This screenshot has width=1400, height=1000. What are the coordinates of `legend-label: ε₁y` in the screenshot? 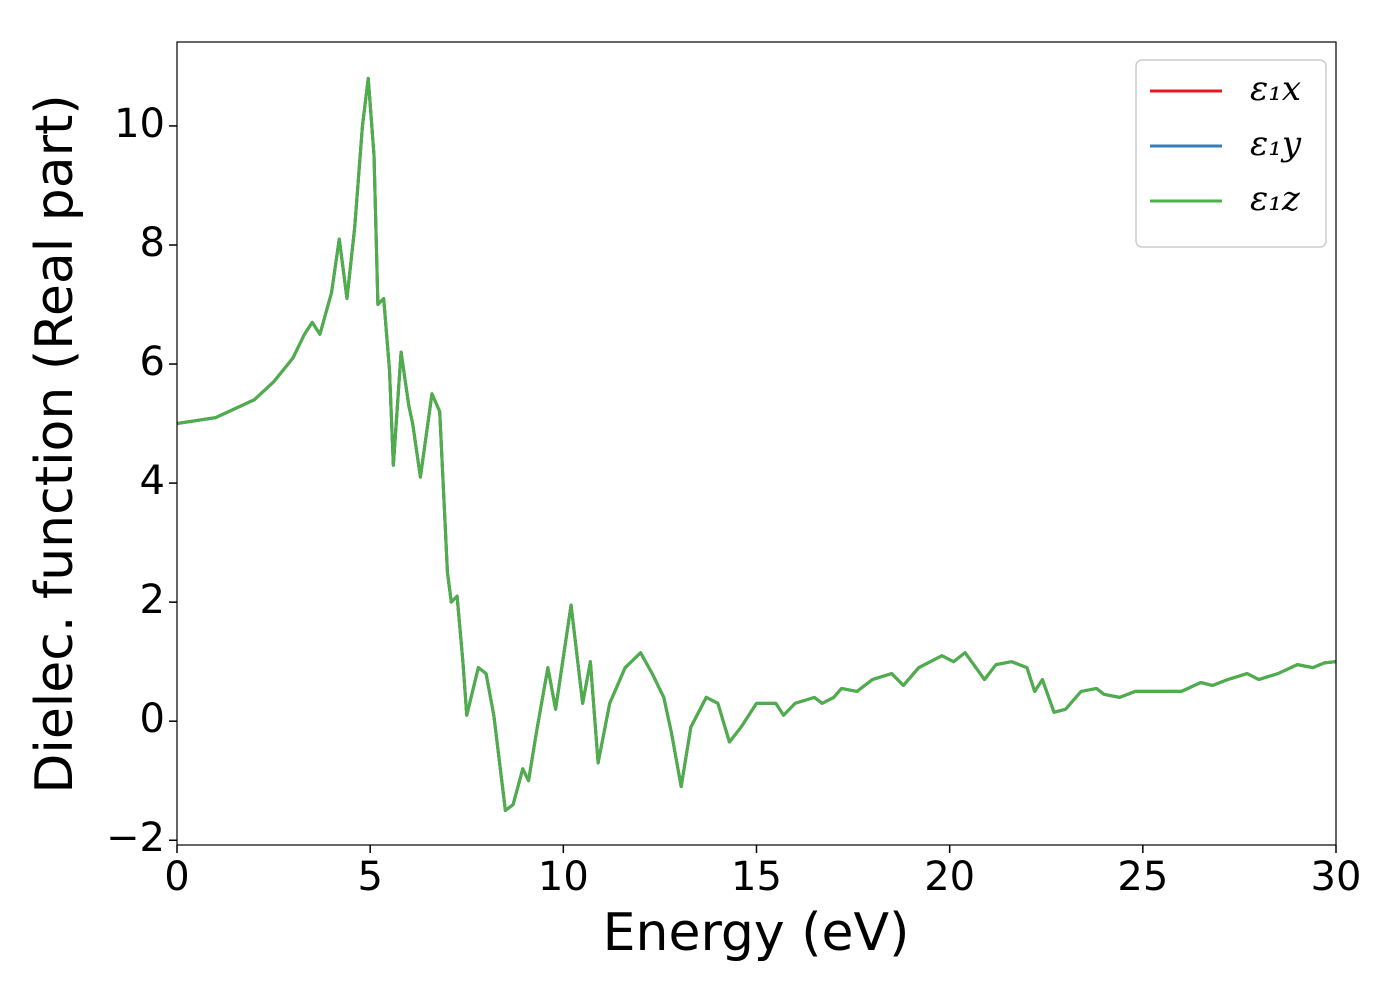 It's located at (1276, 144).